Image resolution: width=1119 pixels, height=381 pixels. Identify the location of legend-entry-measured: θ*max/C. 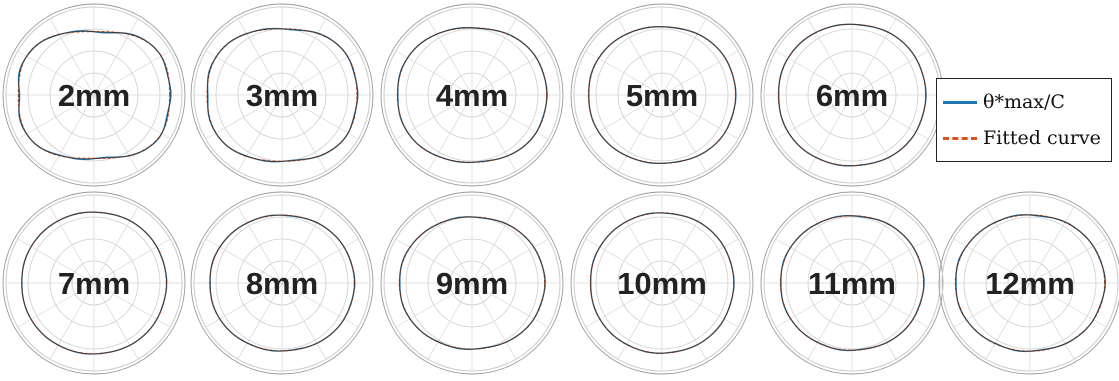
(1004, 102).